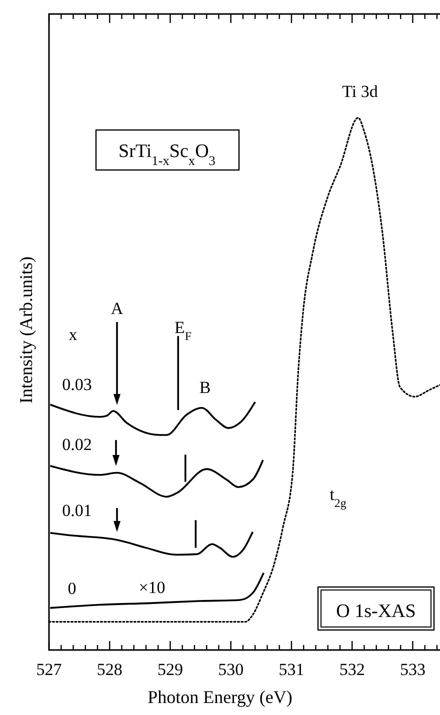 The height and width of the screenshot is (715, 440). I want to click on annotation: x, so click(73, 334).